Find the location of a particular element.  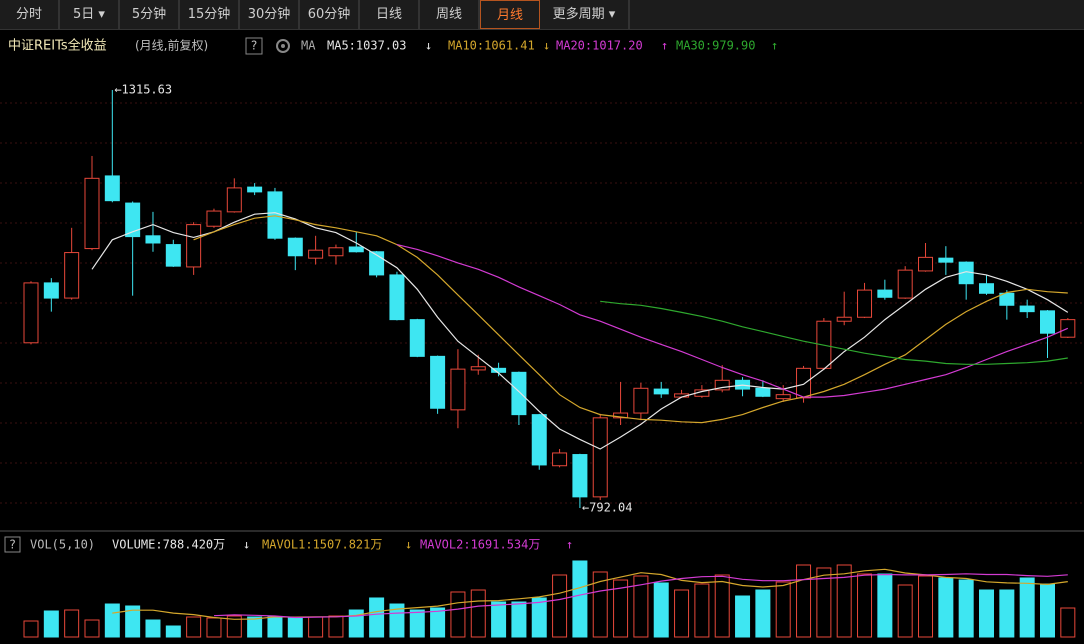

period-tab: 分时 is located at coordinates (30, 14).